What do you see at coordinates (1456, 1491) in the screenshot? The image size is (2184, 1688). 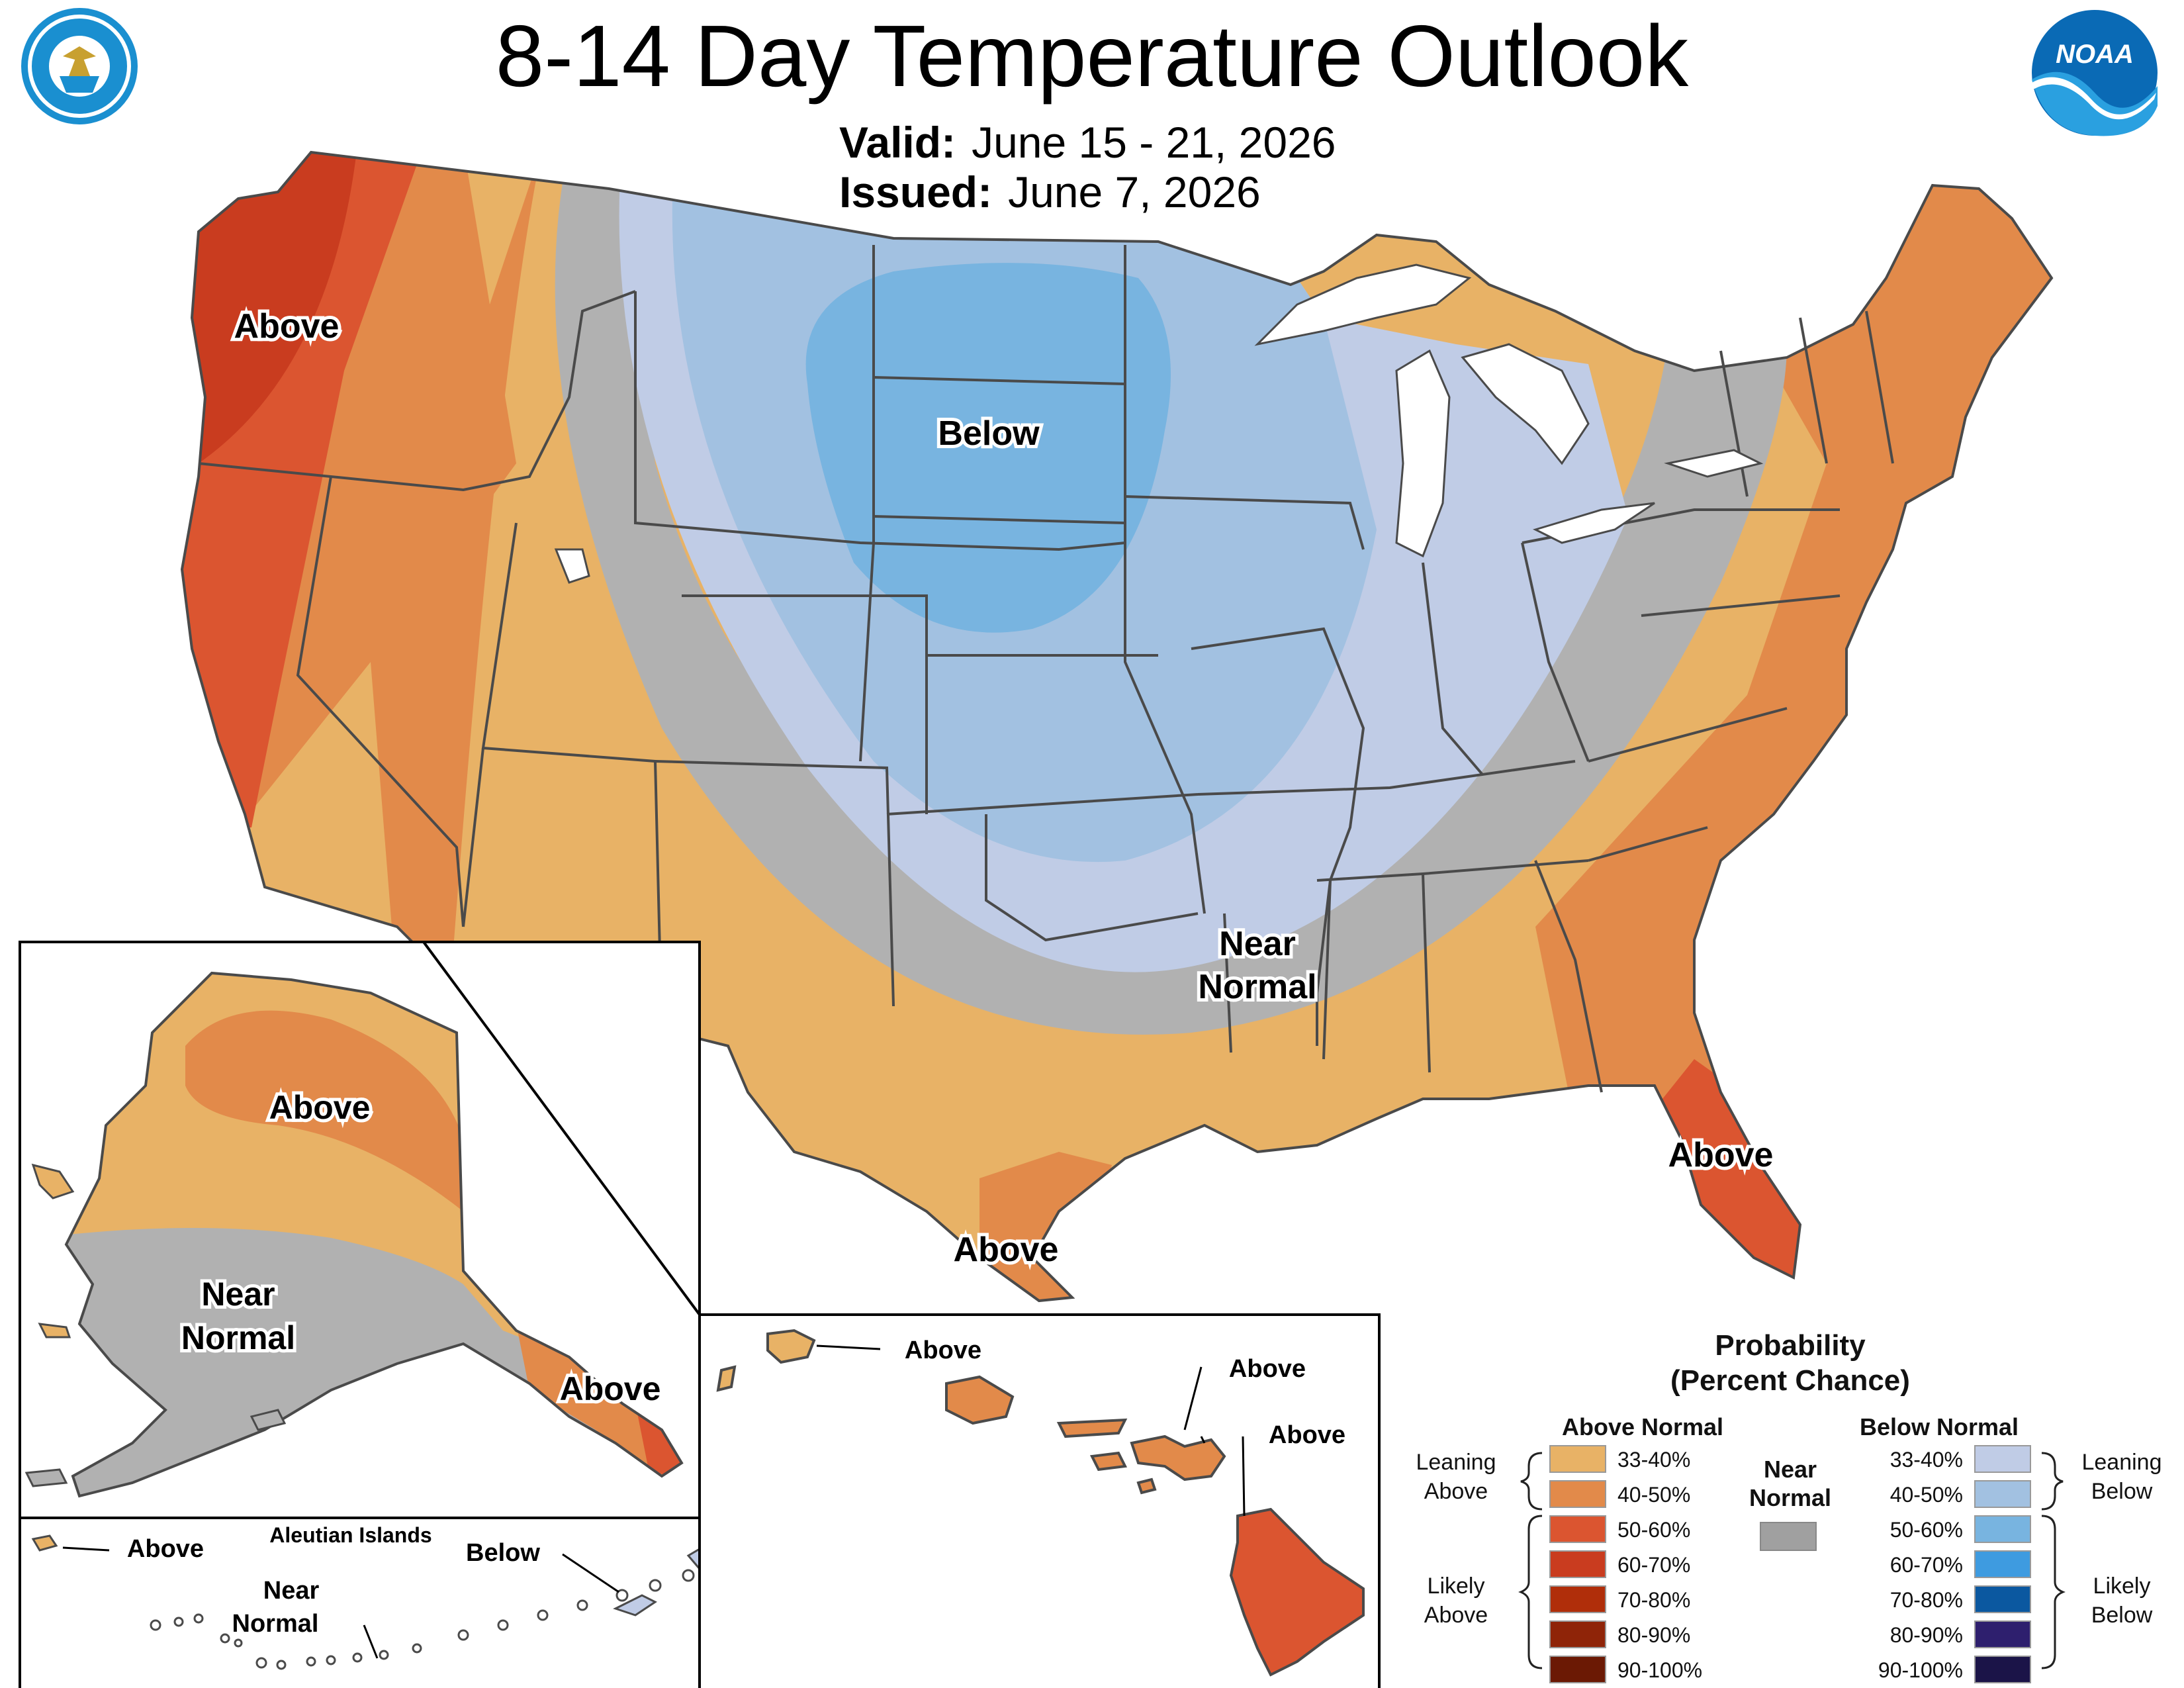 I see `legend-leaning-above-line2: Above` at bounding box center [1456, 1491].